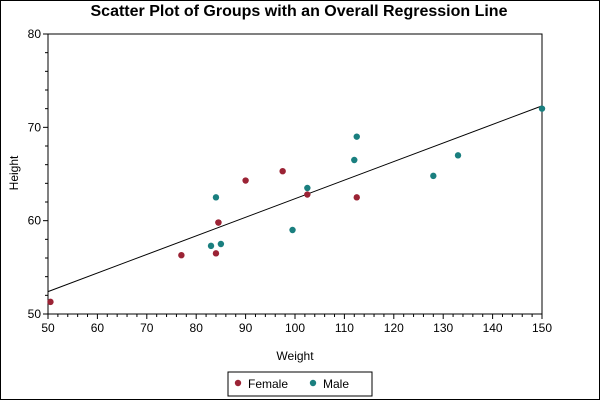 This screenshot has height=401, width=600. Describe the element at coordinates (48, 328) in the screenshot. I see `x-tick-label: 50` at that location.